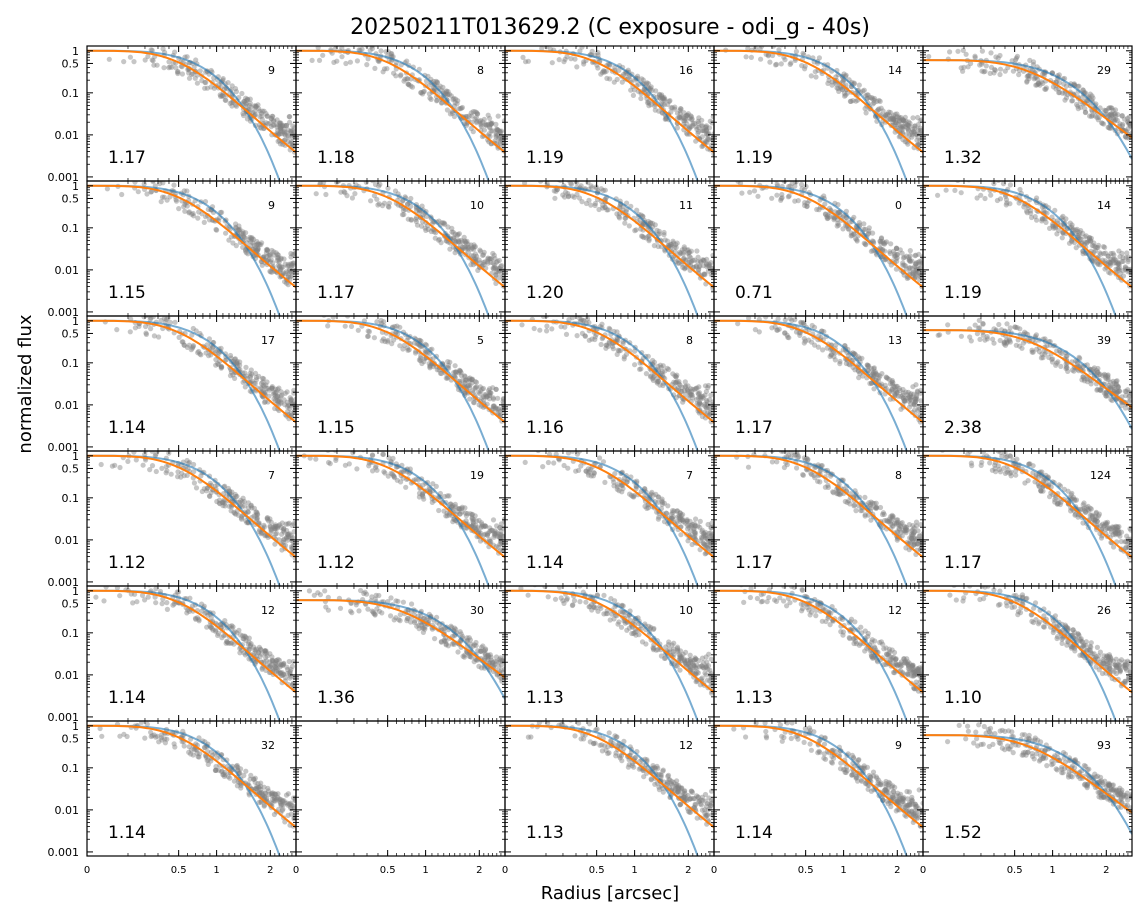 The height and width of the screenshot is (918, 1147). What do you see at coordinates (172, 249) in the screenshot?
I see `panel: 10.5 0.1 0.01 0.001 1.15 9` at bounding box center [172, 249].